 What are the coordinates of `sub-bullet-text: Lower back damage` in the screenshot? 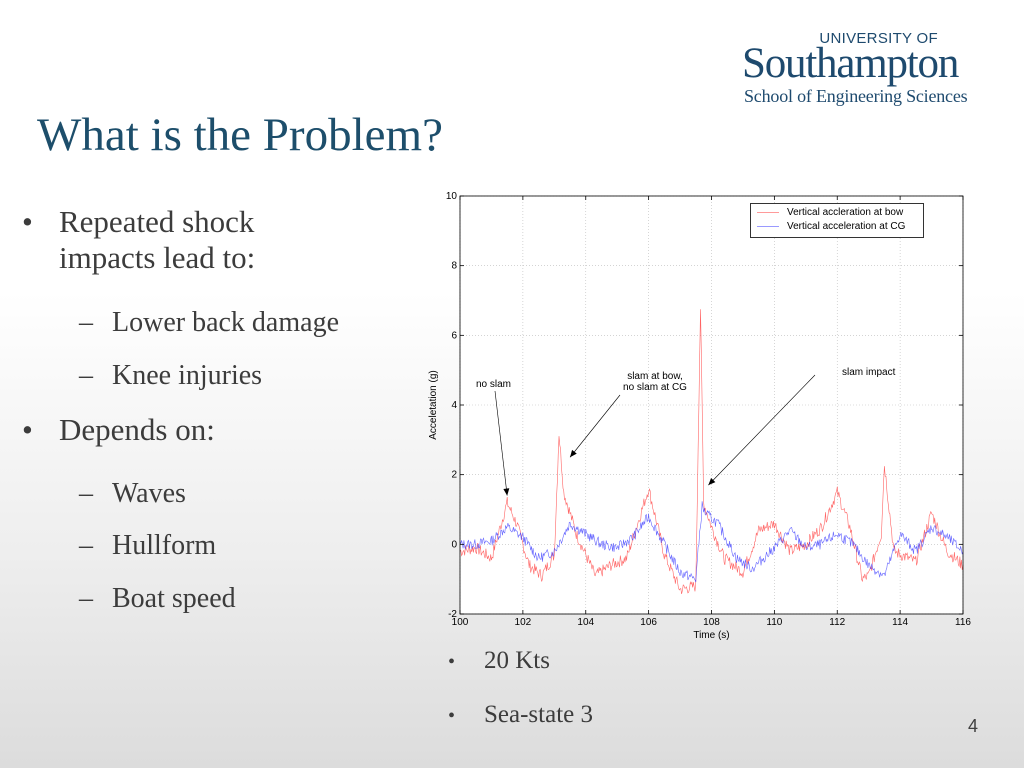 It's located at (225, 322).